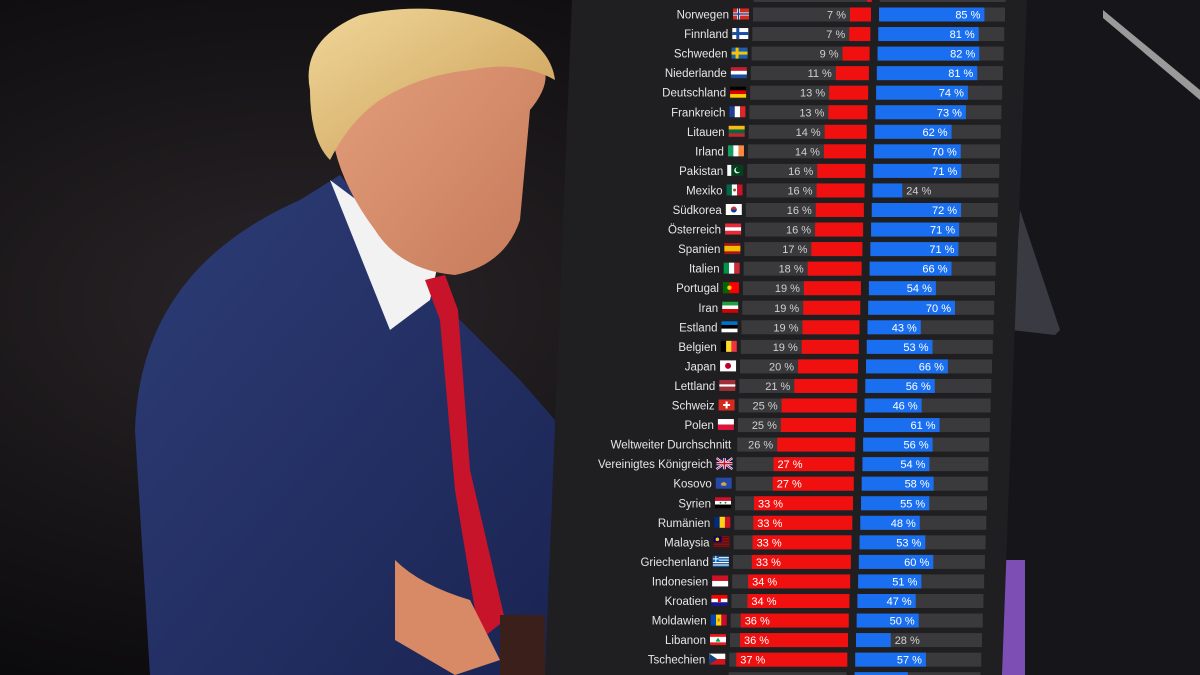  What do you see at coordinates (835, 288) in the screenshot?
I see `chart-row: 19 % 54 % Portugal` at bounding box center [835, 288].